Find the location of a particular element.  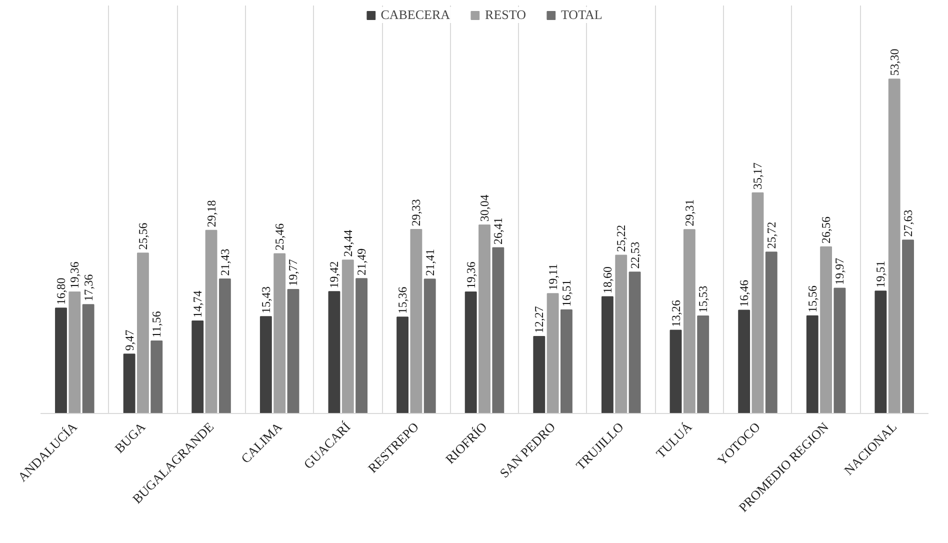

data-label: 15,56 is located at coordinates (812, 299).